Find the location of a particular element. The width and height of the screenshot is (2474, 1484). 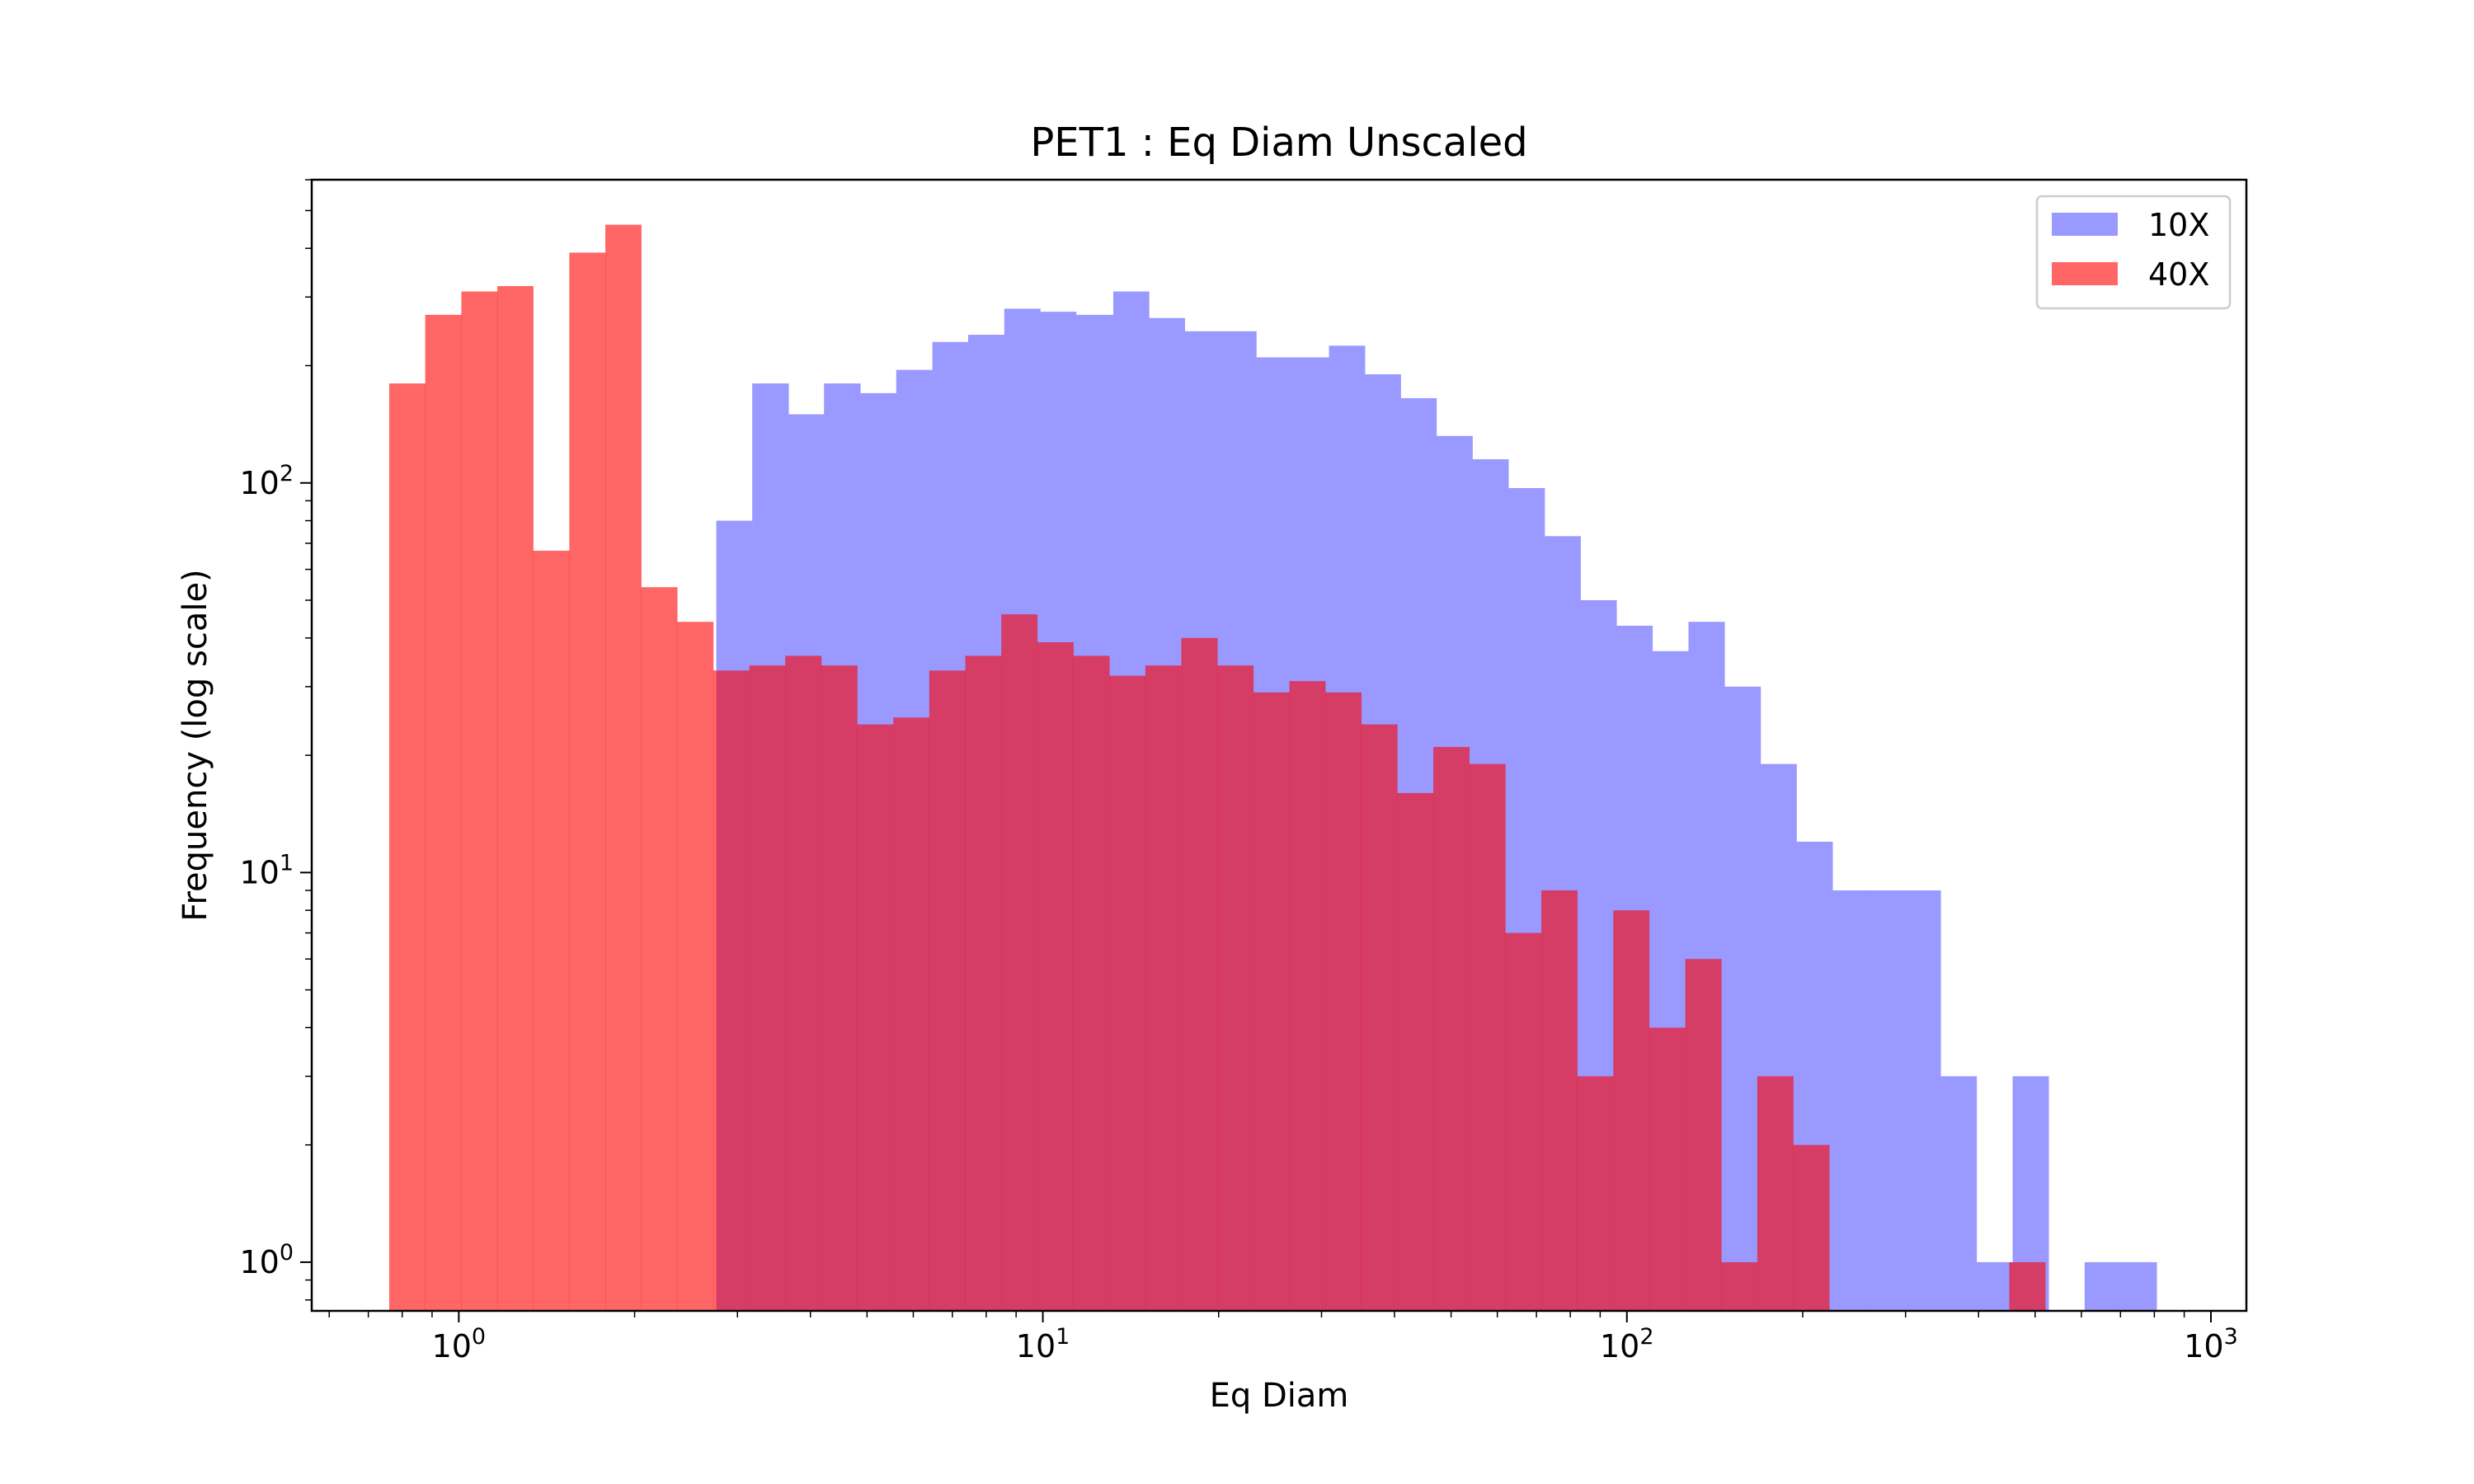

x-tick-label: 103 is located at coordinates (2211, 1344).